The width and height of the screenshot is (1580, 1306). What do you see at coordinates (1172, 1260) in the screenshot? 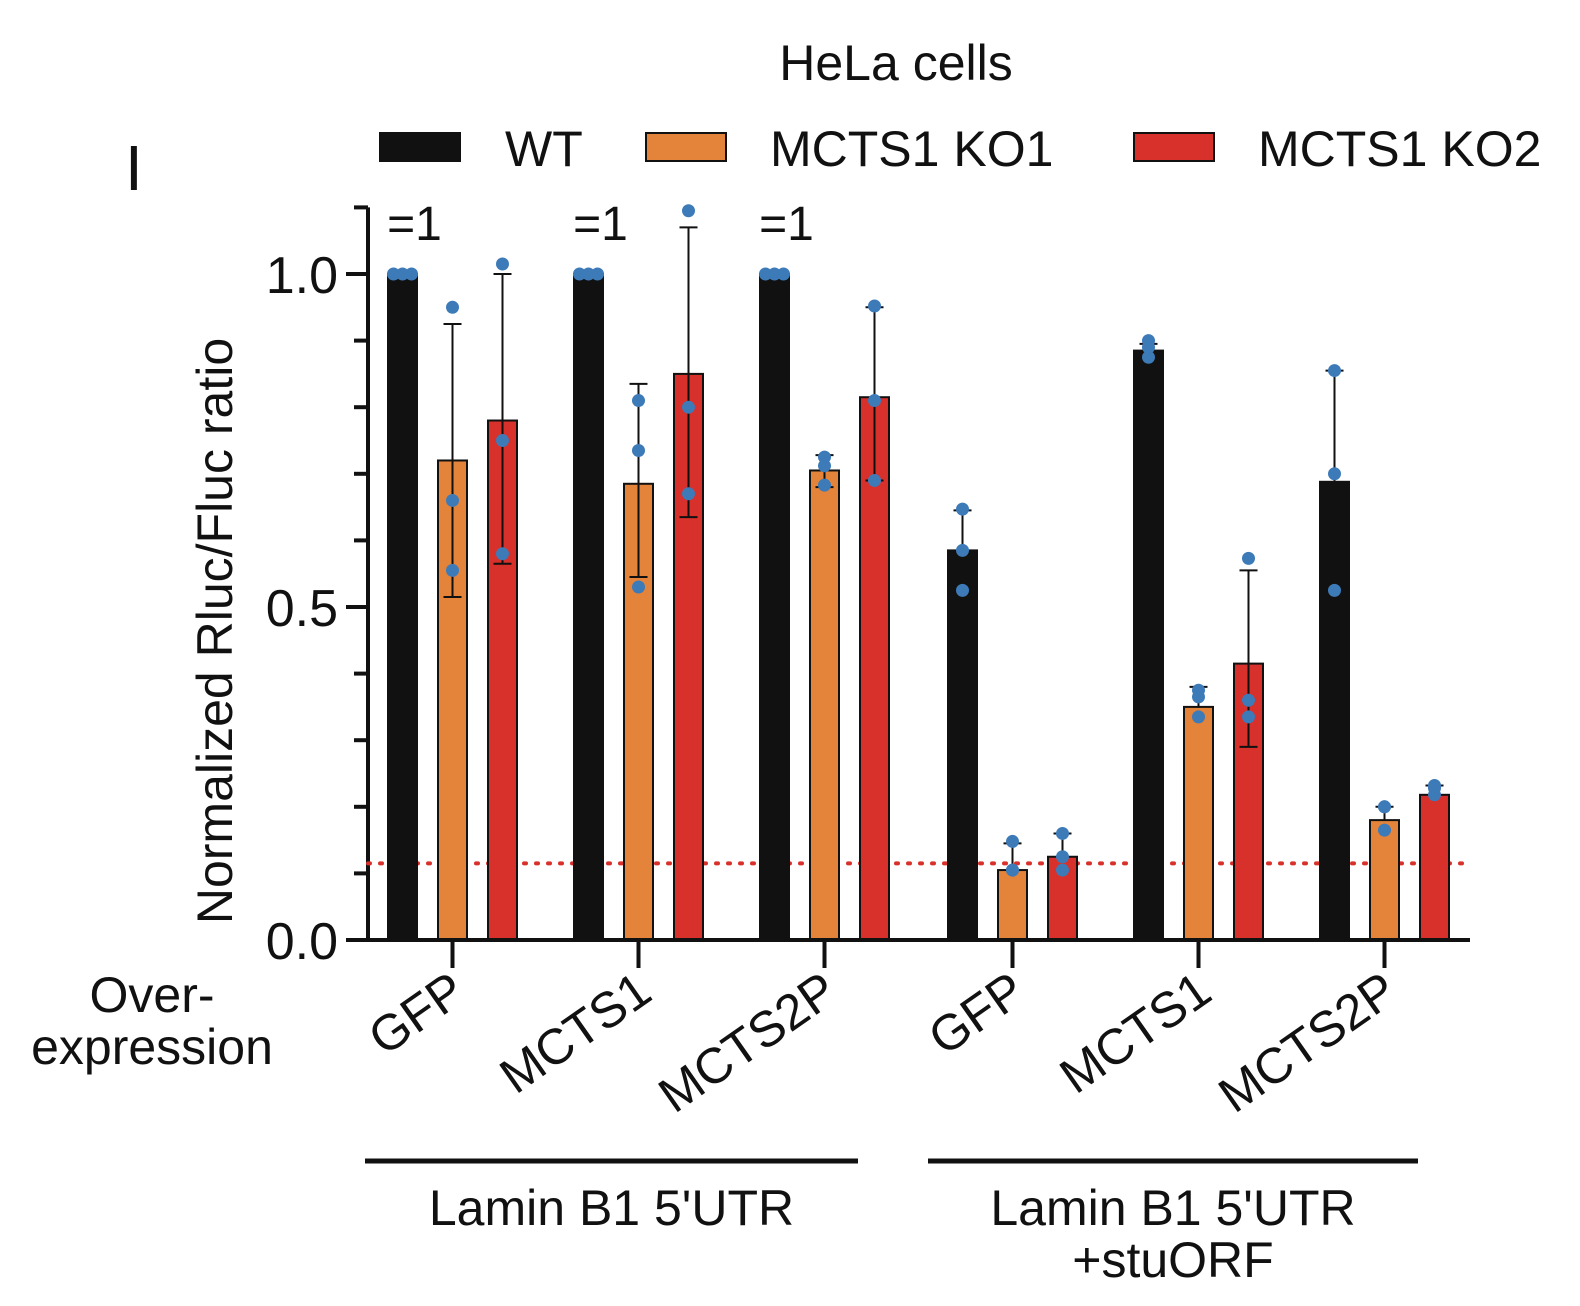
I see `group-label: +stuORF` at bounding box center [1172, 1260].